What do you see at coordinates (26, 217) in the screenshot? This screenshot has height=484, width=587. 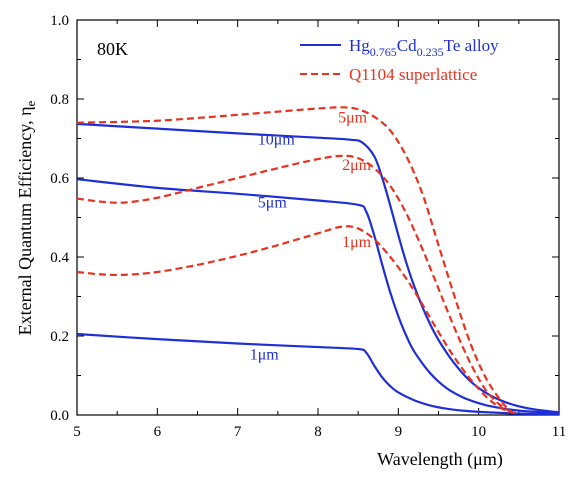 I see `y-axis-title: External Quantum Efficiency, ηe` at bounding box center [26, 217].